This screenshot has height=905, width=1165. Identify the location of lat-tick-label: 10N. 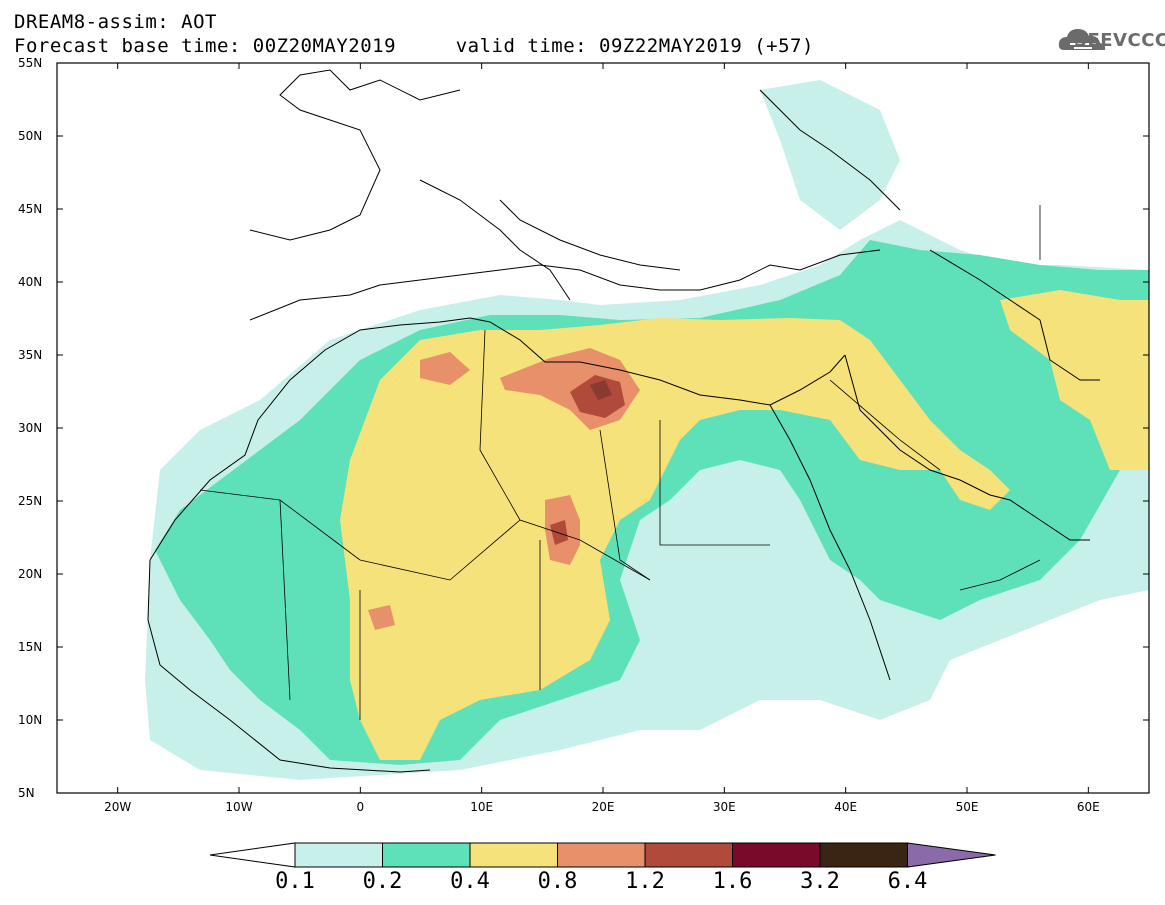
(30, 720).